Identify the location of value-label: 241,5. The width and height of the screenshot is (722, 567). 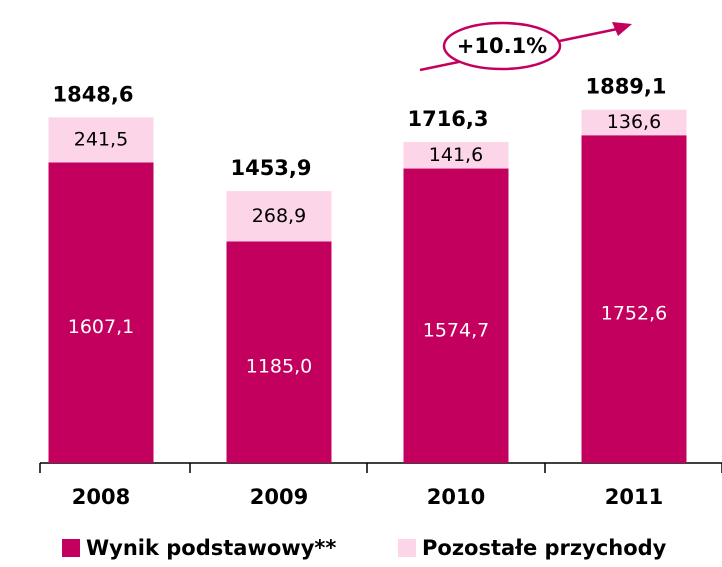
(101, 139).